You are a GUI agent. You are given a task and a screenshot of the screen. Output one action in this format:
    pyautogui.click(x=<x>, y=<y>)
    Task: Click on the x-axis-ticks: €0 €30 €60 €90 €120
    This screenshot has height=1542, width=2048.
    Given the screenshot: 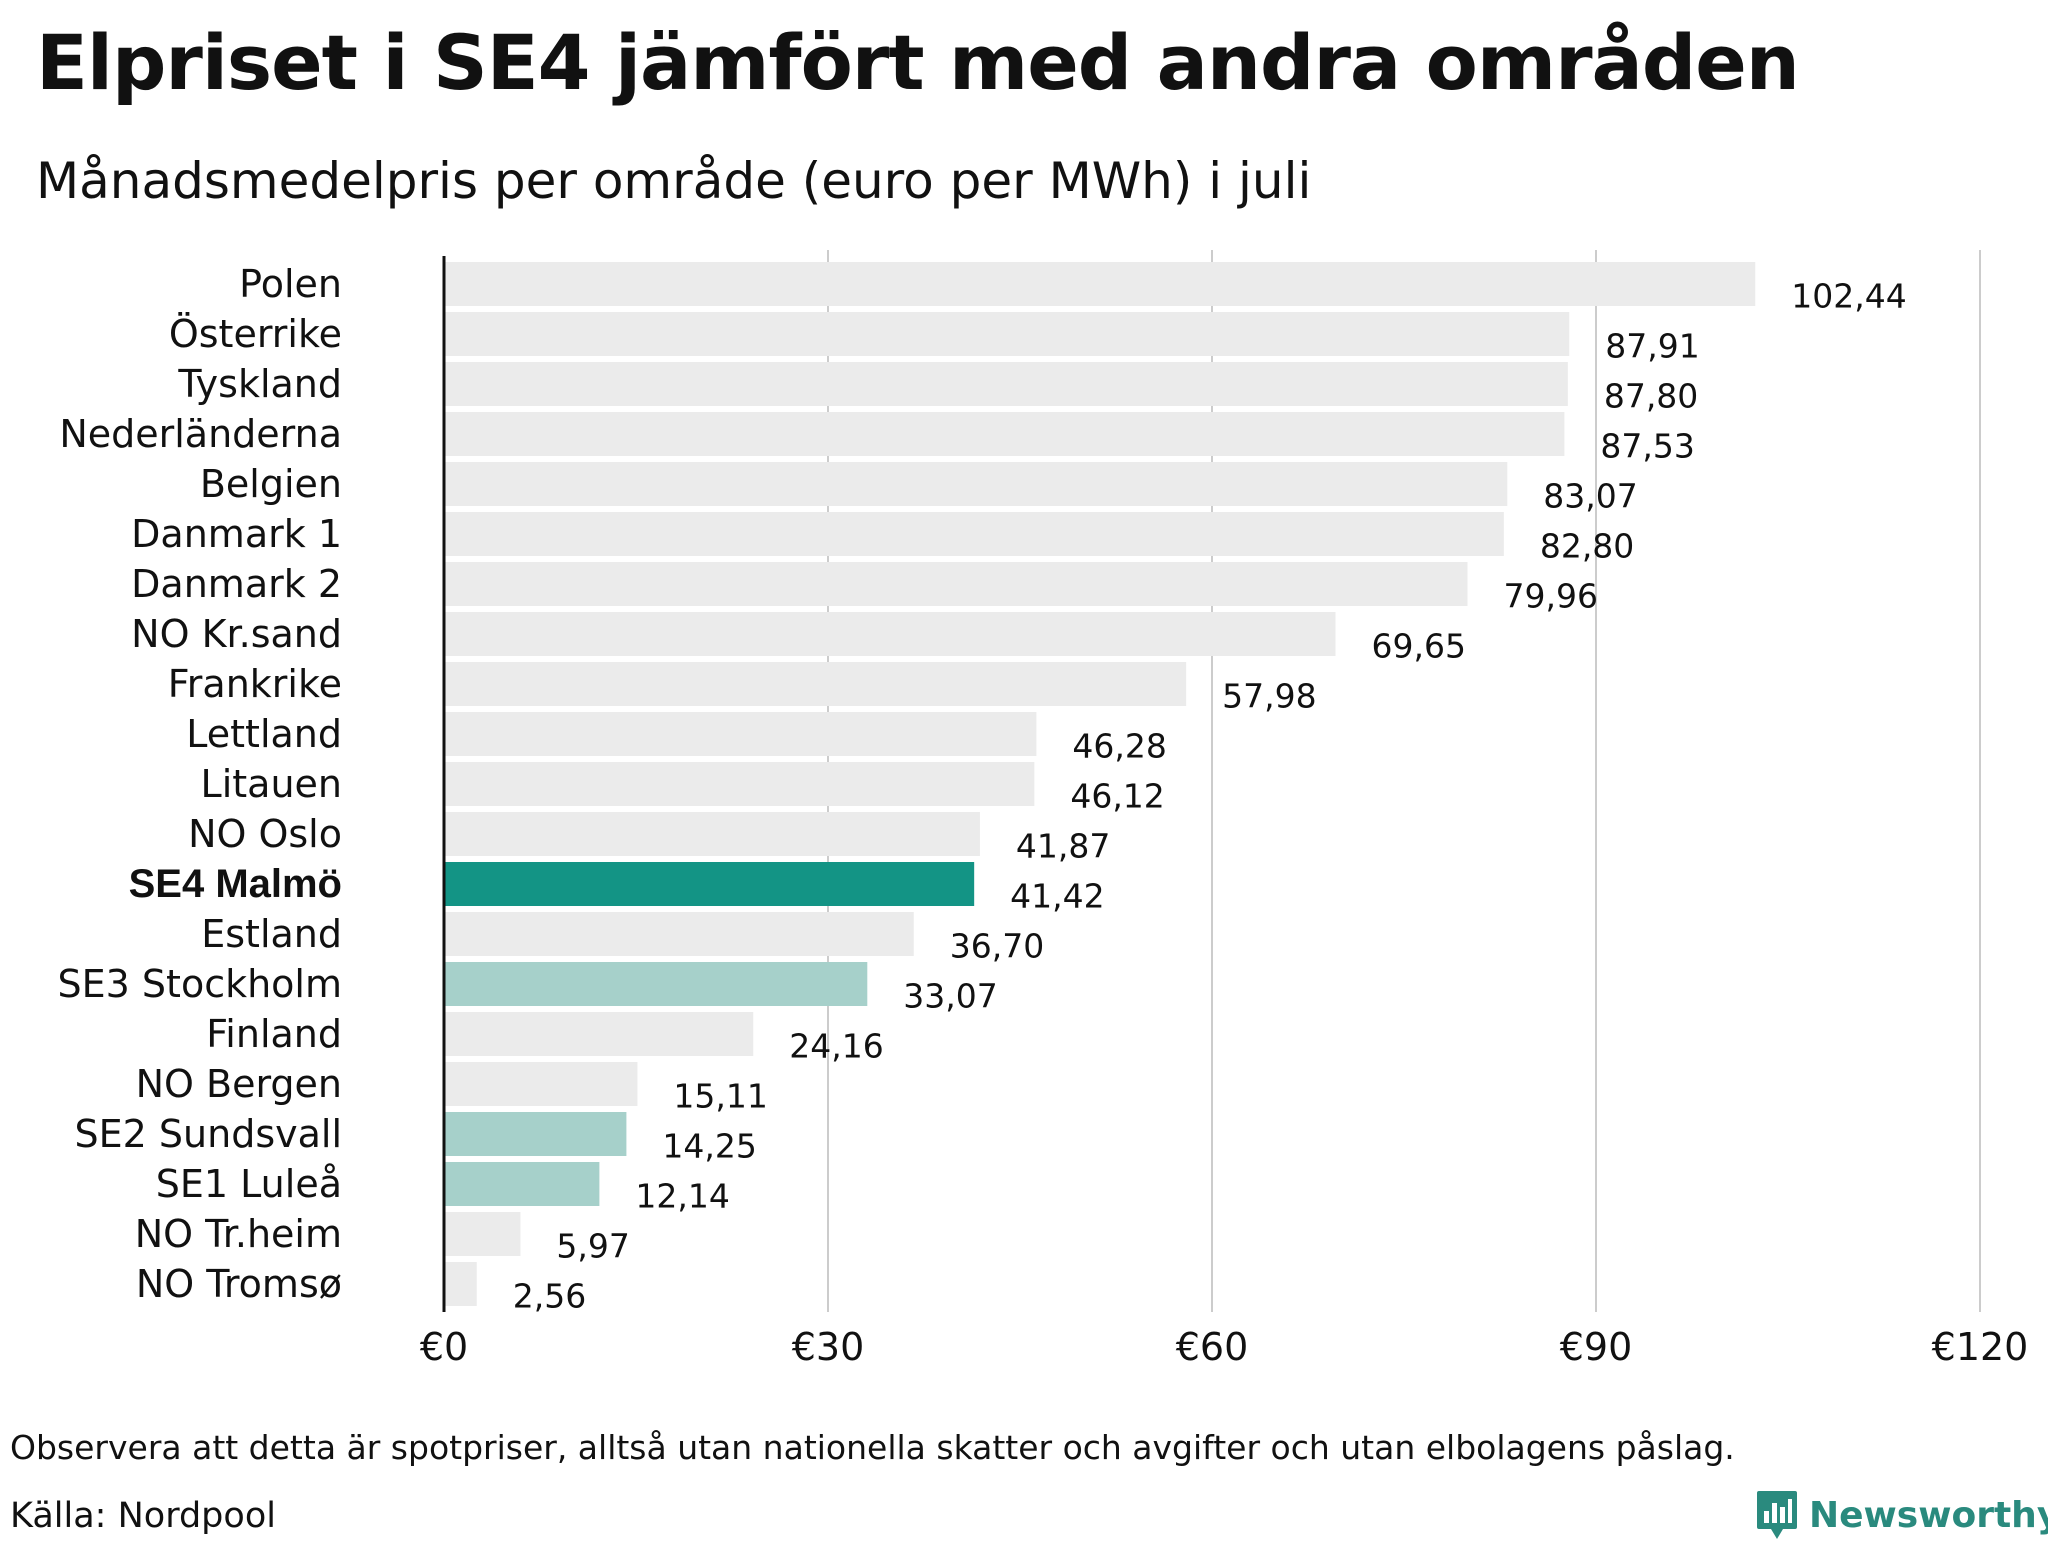 What is the action you would take?
    pyautogui.click(x=1224, y=1347)
    